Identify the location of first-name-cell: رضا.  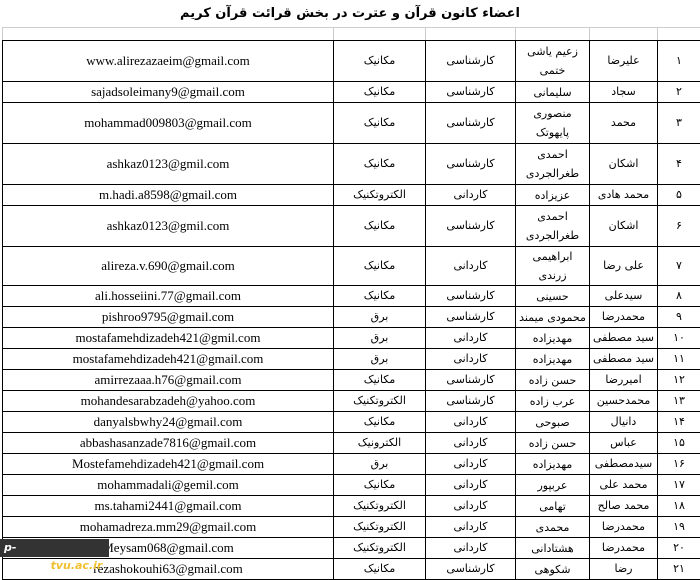
(624, 569).